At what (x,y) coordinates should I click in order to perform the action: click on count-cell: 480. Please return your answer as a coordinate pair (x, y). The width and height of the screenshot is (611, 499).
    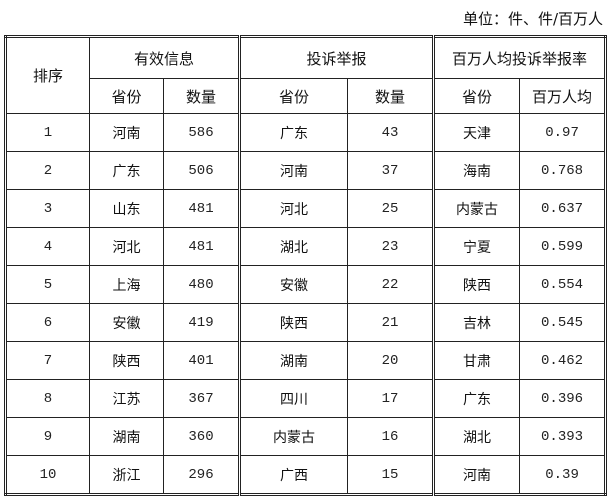
    Looking at the image, I should click on (201, 284).